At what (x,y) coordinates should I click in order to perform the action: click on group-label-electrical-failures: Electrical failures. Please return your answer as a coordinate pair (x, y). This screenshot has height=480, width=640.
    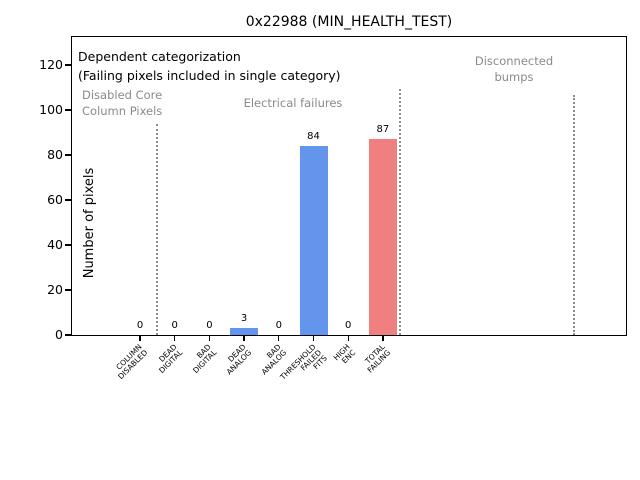
    Looking at the image, I should click on (293, 103).